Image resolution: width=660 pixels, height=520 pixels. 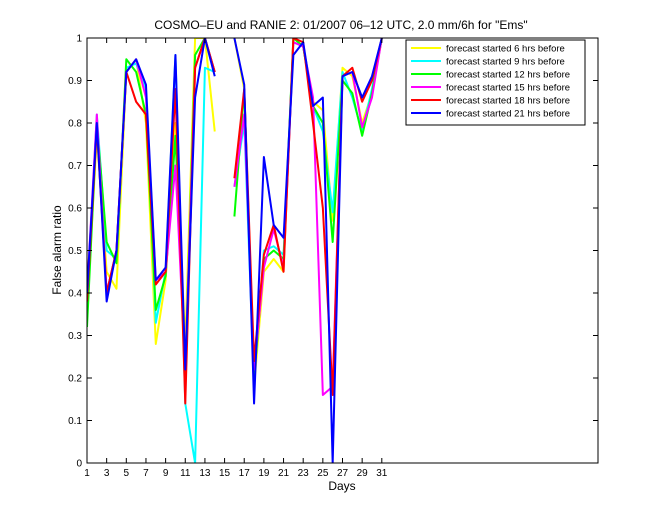 What do you see at coordinates (284, 473) in the screenshot?
I see `x-tick-label: 21` at bounding box center [284, 473].